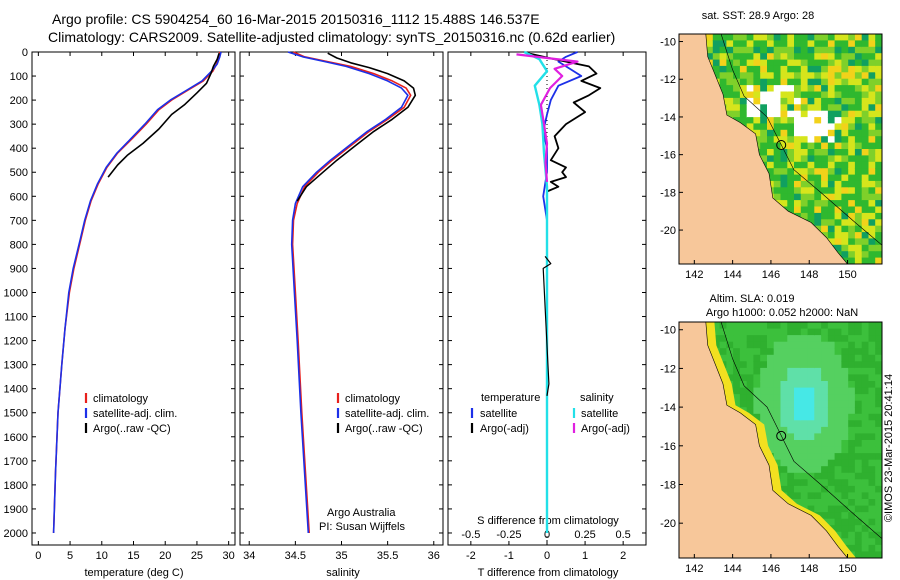 The width and height of the screenshot is (900, 580). What do you see at coordinates (19, 149) in the screenshot?
I see `depth-tick-label: 400` at bounding box center [19, 149].